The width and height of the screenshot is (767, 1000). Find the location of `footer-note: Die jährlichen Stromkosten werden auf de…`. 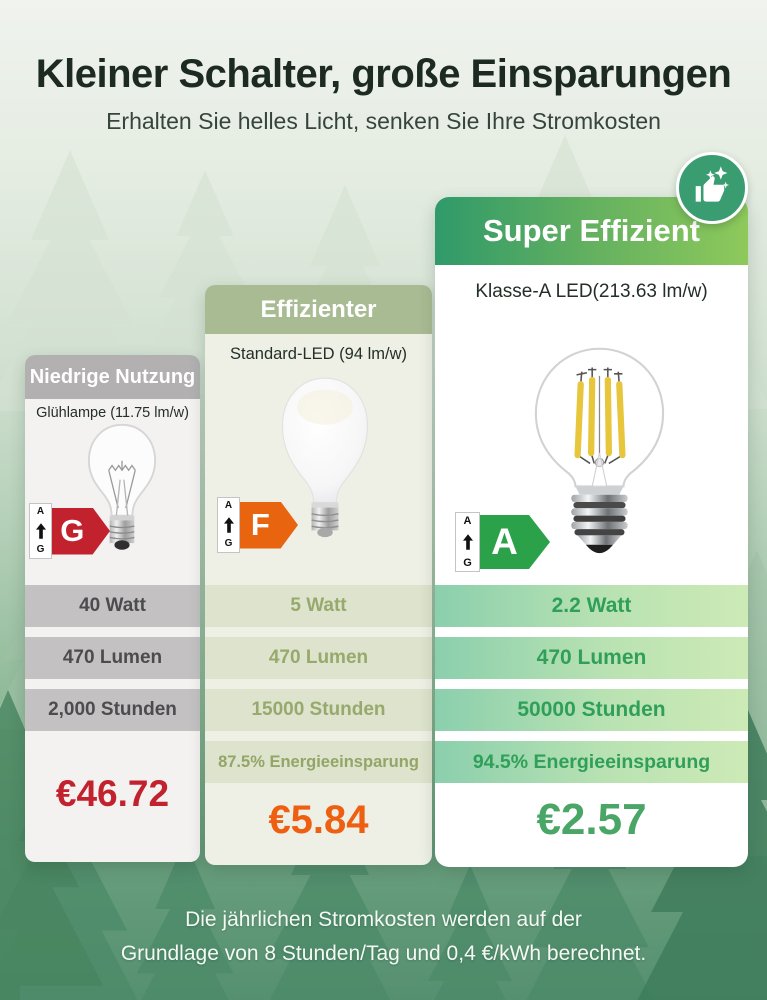

footer-note: Die jährlichen Stromkosten werden auf de… is located at coordinates (383, 937).